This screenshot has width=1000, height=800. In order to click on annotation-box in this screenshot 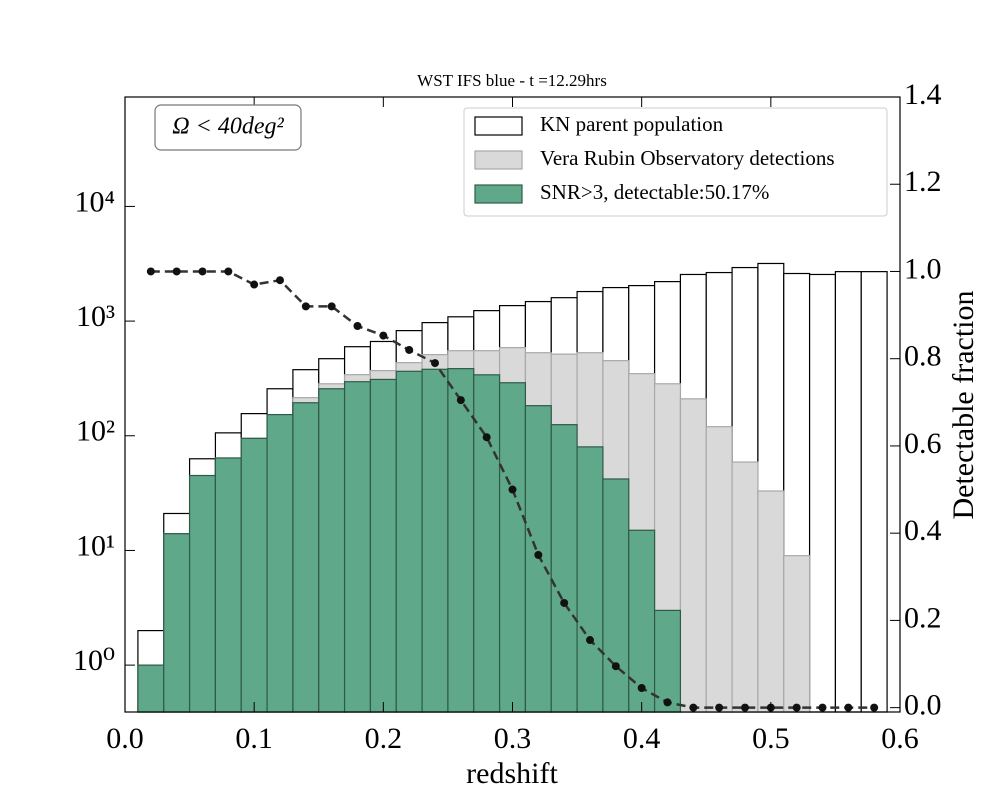, I will do `click(228, 127)`.